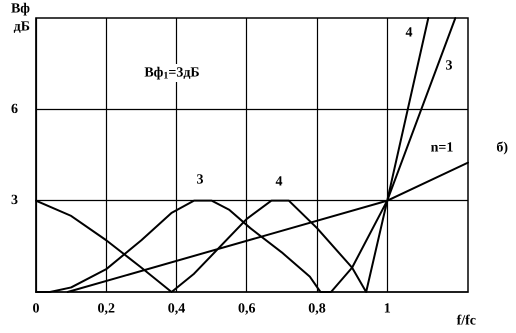  What do you see at coordinates (20, 18) in the screenshot?
I see `y-axis-title: Вф дБ` at bounding box center [20, 18].